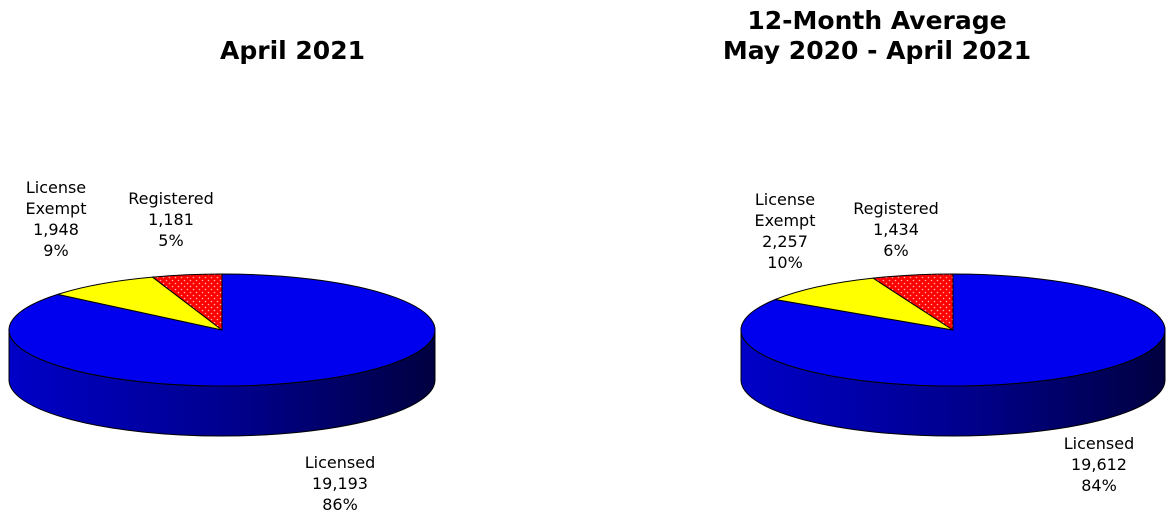 This screenshot has height=529, width=1169. I want to click on label-value: 19,612, so click(1099, 464).